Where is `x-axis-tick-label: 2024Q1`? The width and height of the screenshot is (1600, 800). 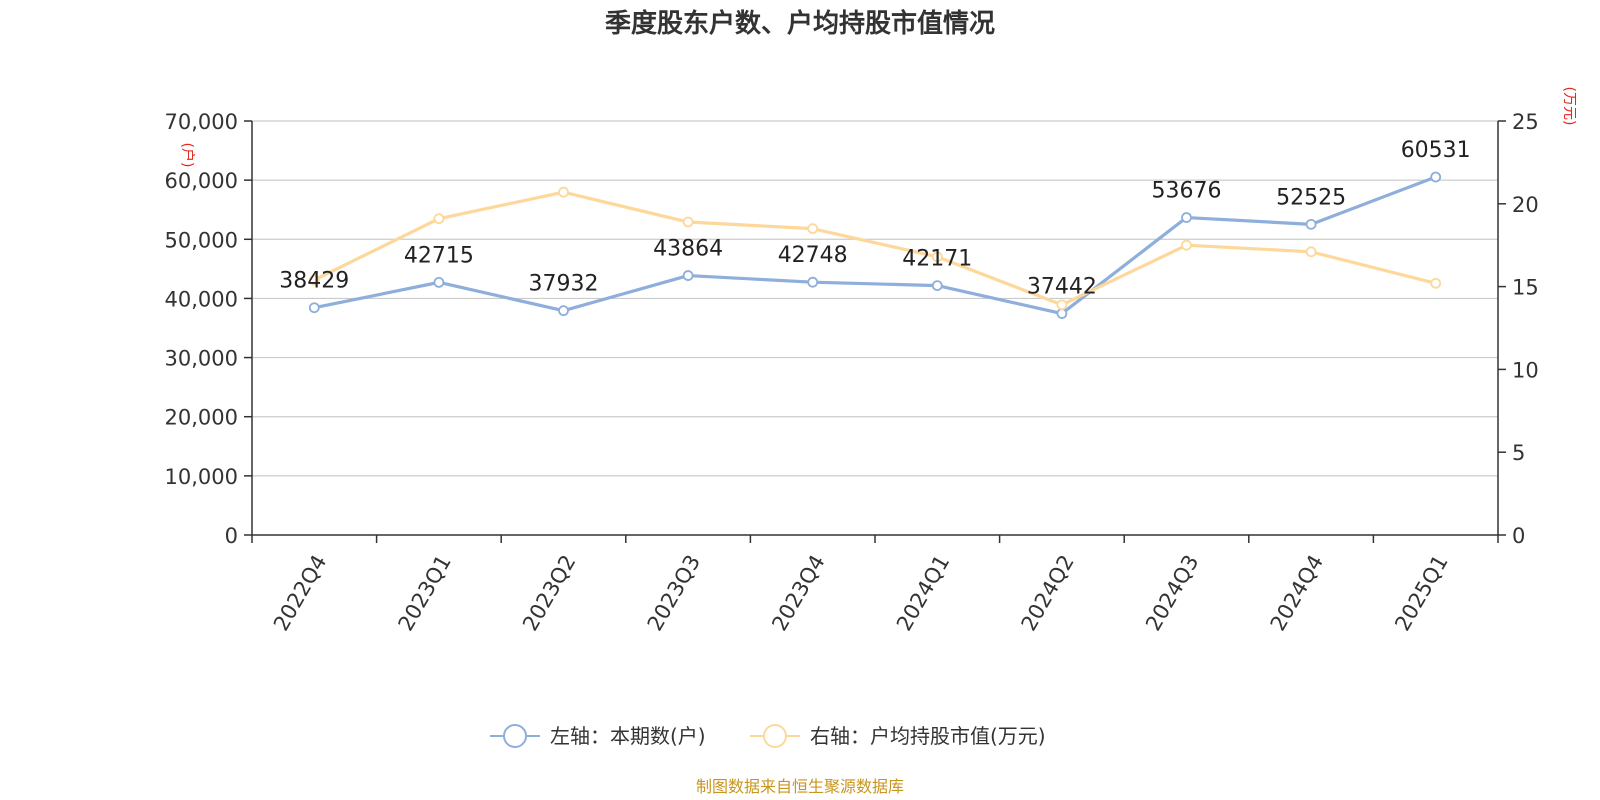 x-axis-tick-label: 2024Q1 is located at coordinates (923, 593).